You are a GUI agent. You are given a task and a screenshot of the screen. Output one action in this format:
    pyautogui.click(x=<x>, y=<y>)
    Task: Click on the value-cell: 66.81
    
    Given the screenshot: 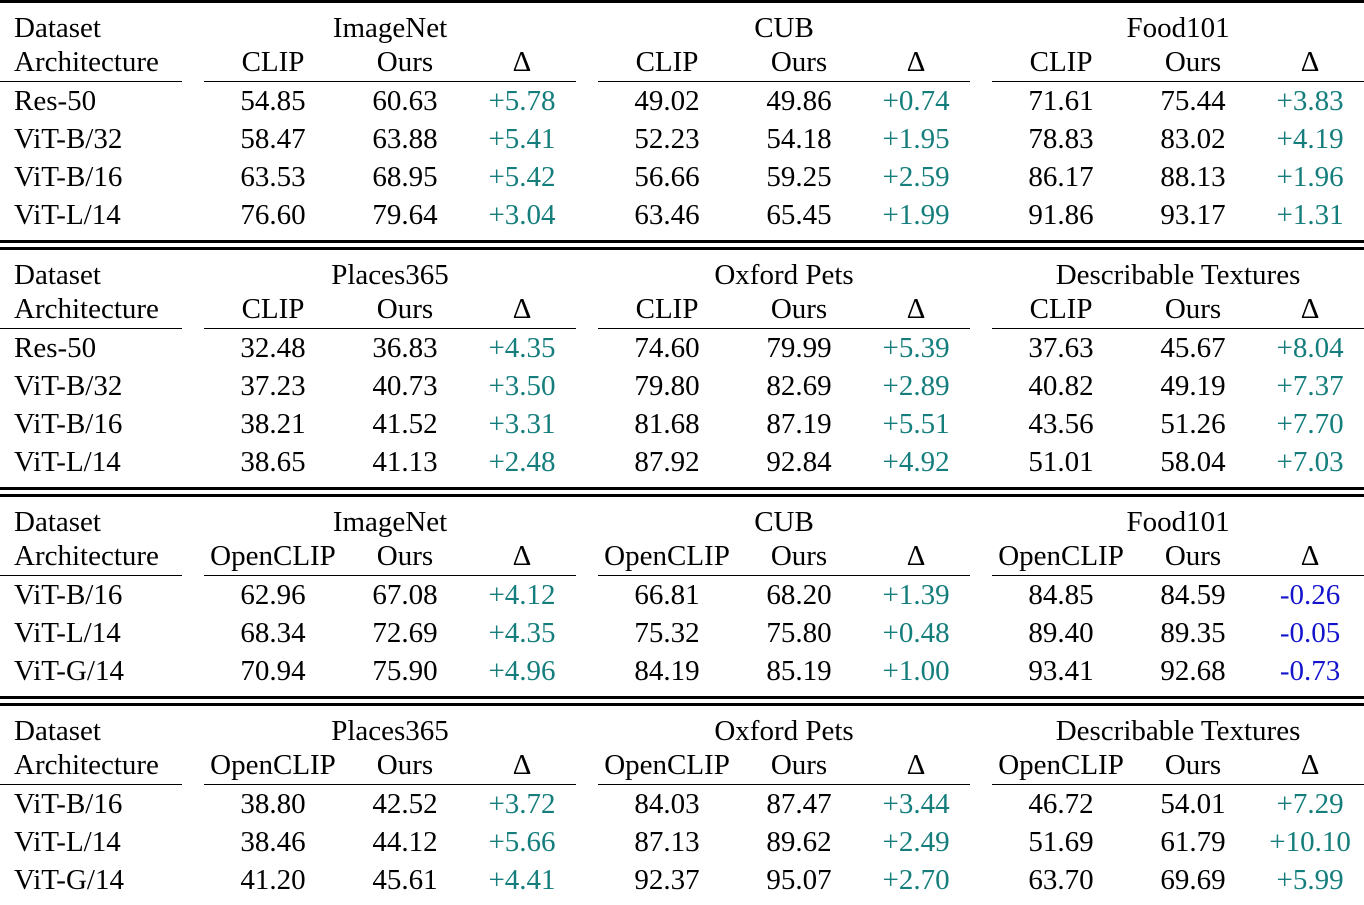 What is the action you would take?
    pyautogui.click(x=667, y=595)
    